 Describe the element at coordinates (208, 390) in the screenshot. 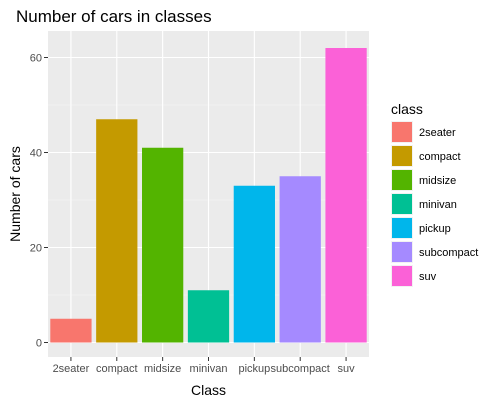

I see `x-axis-title: Class` at that location.